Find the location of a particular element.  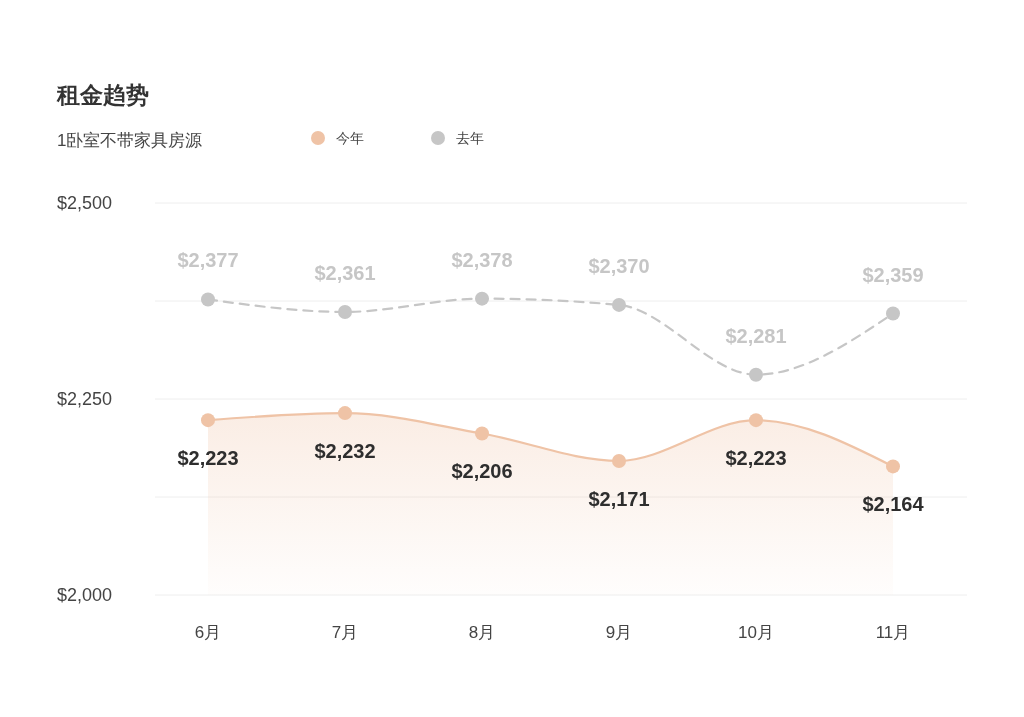

data-label: $2,377 is located at coordinates (208, 260).